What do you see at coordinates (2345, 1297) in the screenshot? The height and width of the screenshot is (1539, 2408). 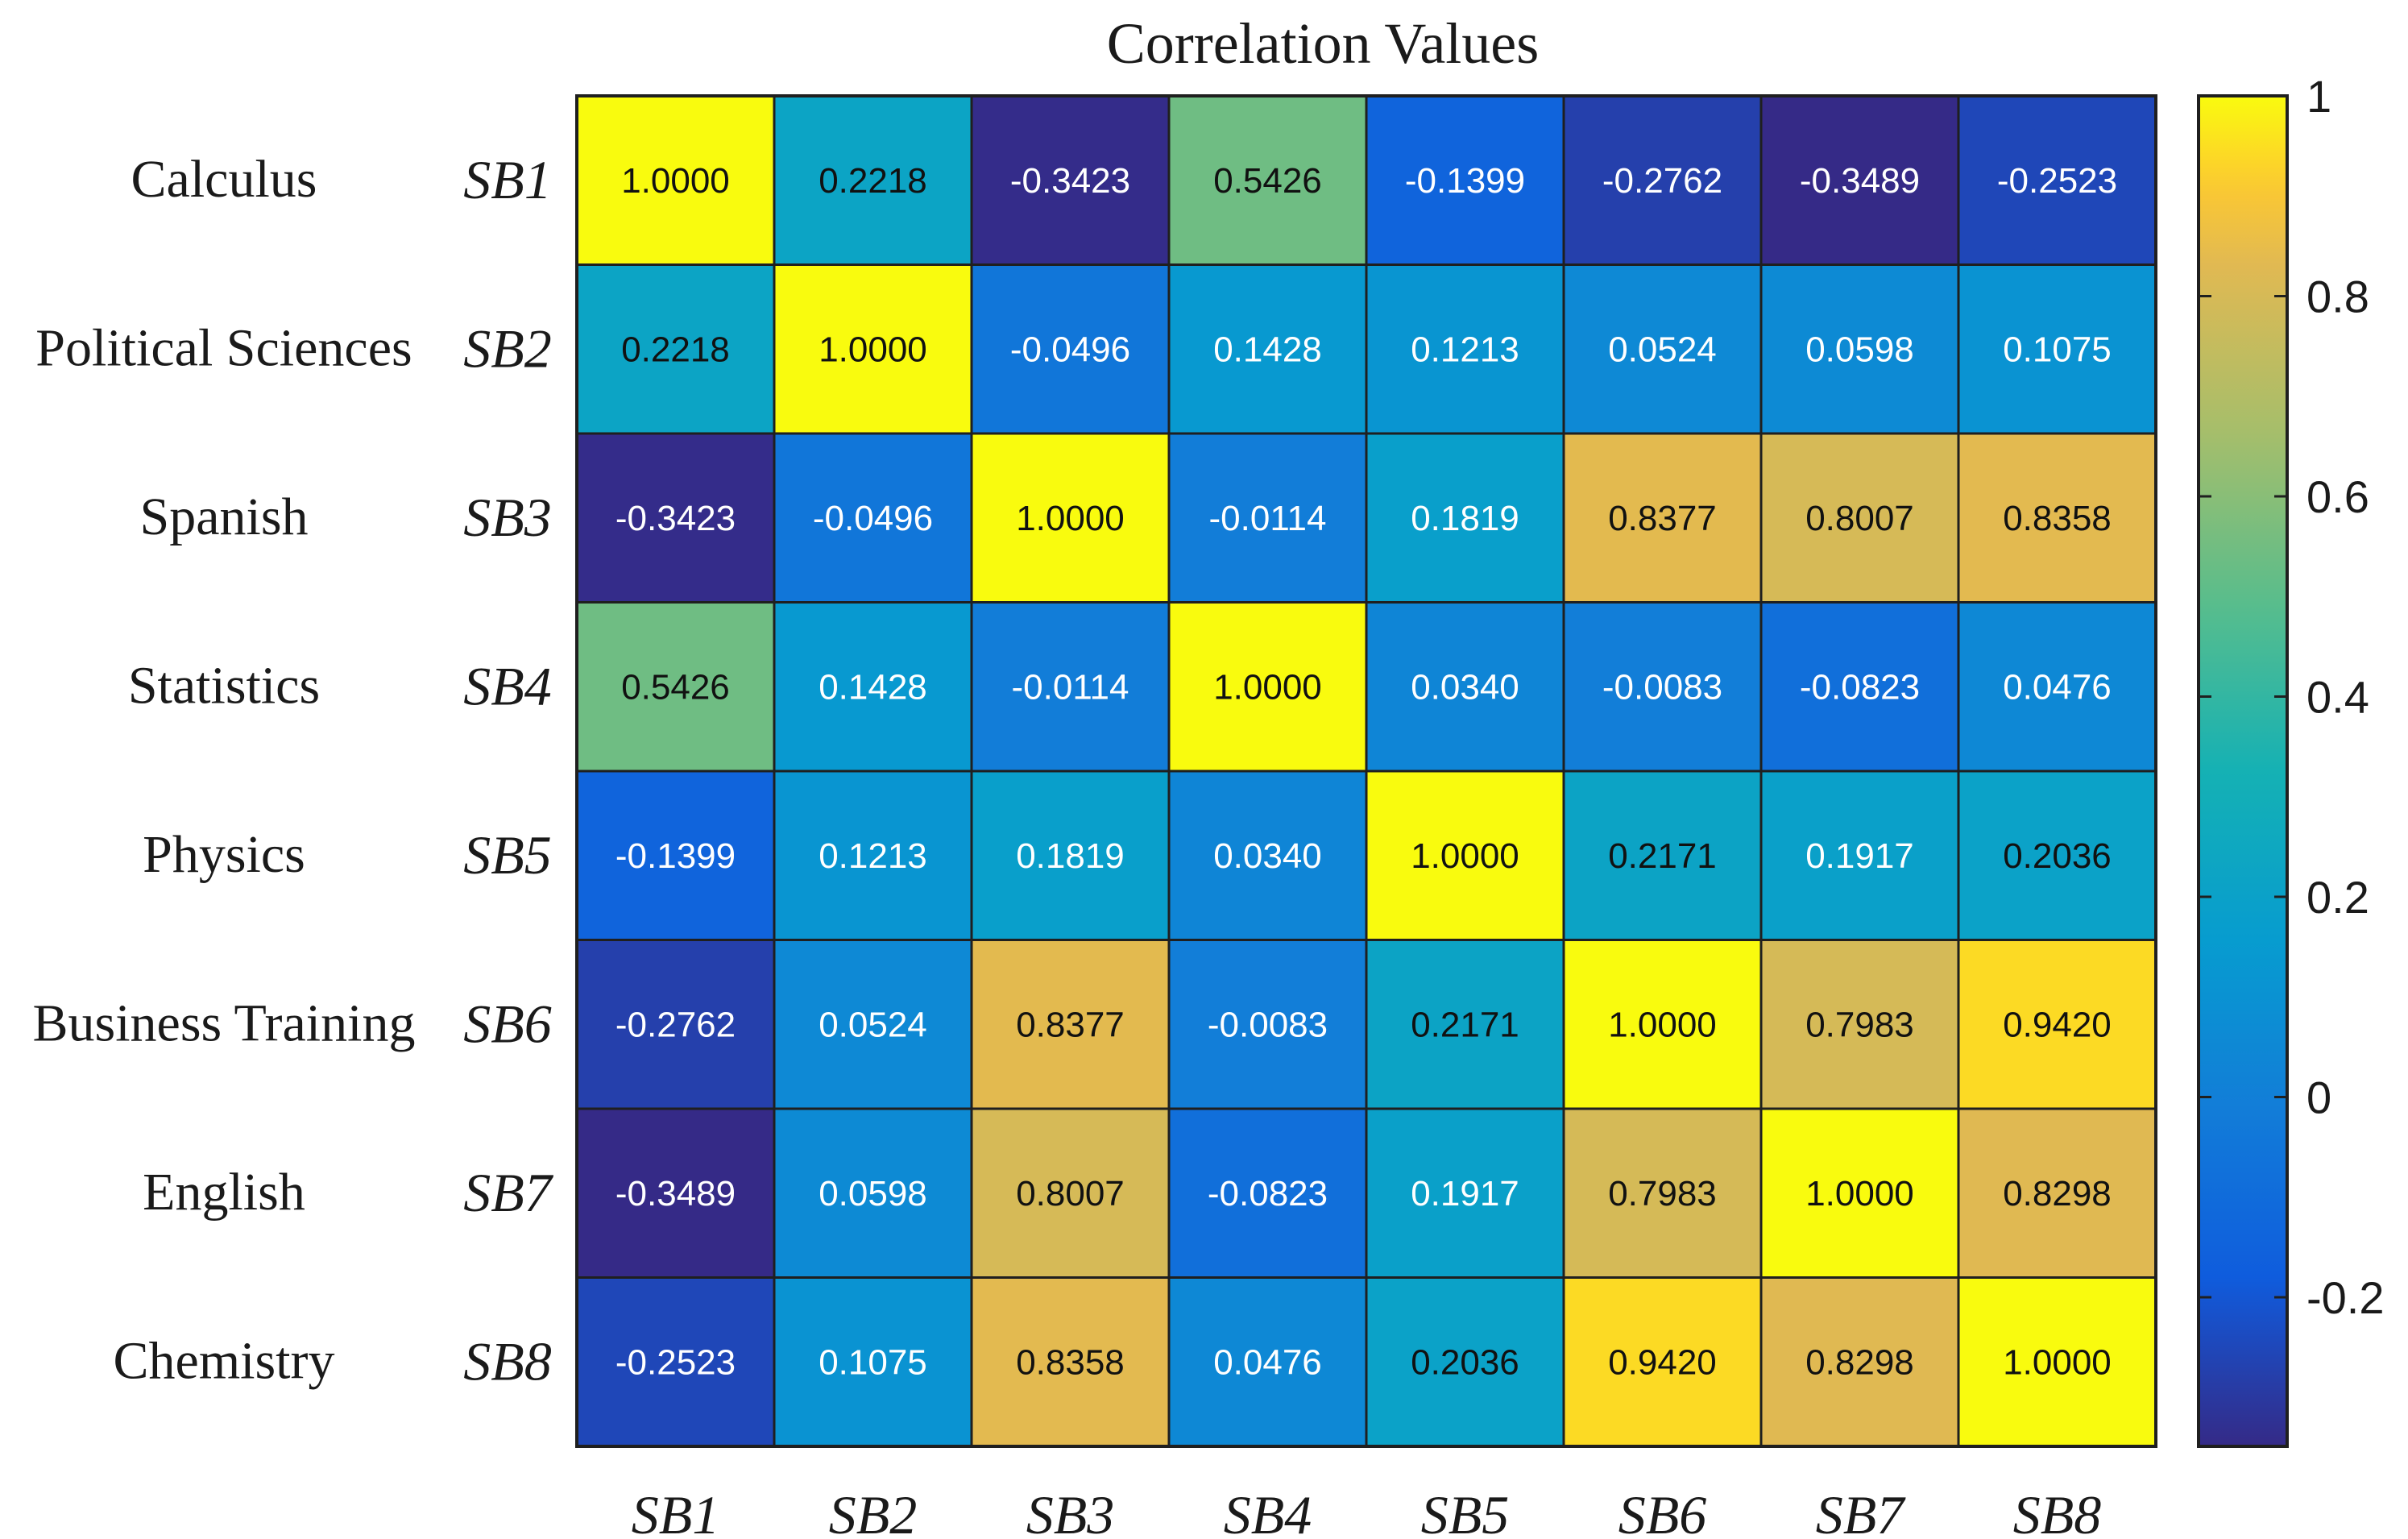 I see `colorbar-tick-label: -0.2` at bounding box center [2345, 1297].